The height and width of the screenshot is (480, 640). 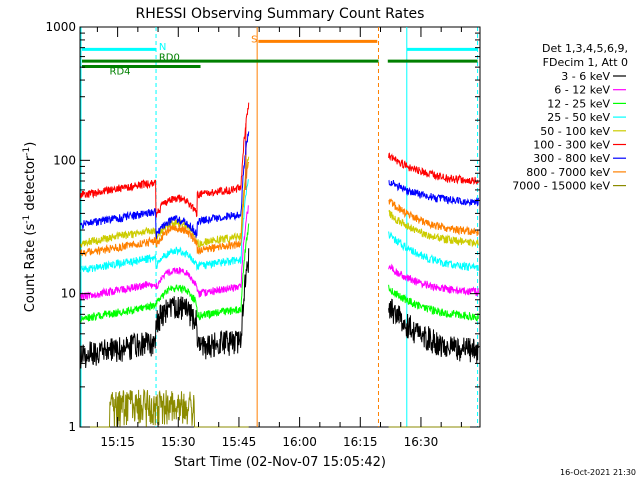 What do you see at coordinates (571, 145) in the screenshot?
I see `legend-entry-label: 100 - 300 keV` at bounding box center [571, 145].